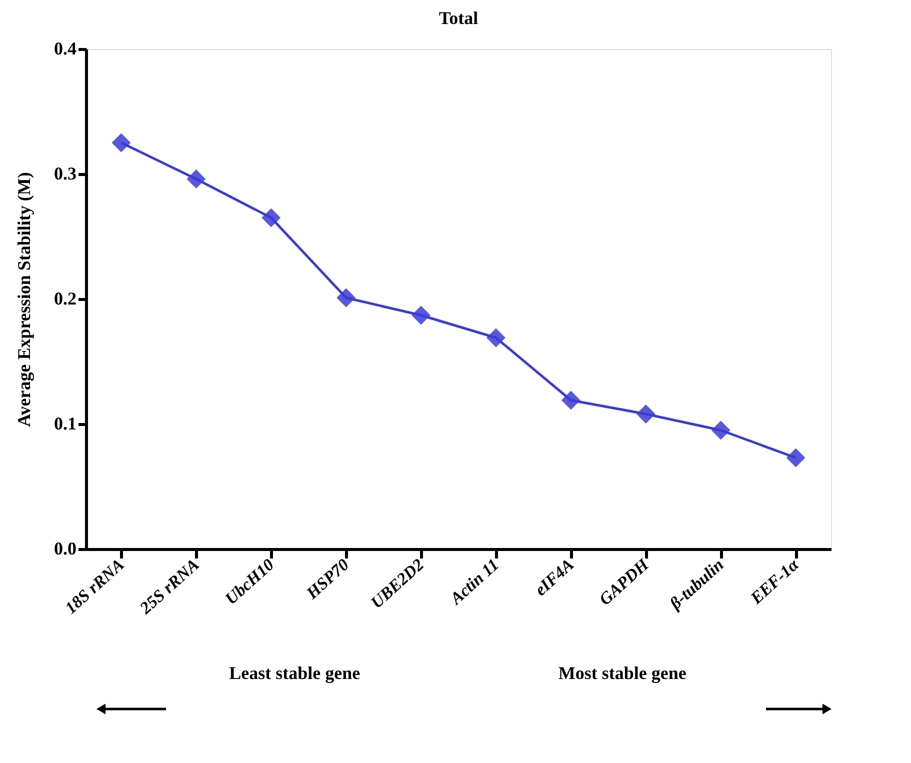 Image resolution: width=911 pixels, height=763 pixels. Describe the element at coordinates (65, 548) in the screenshot. I see `y-tick-label: 0.0` at that location.